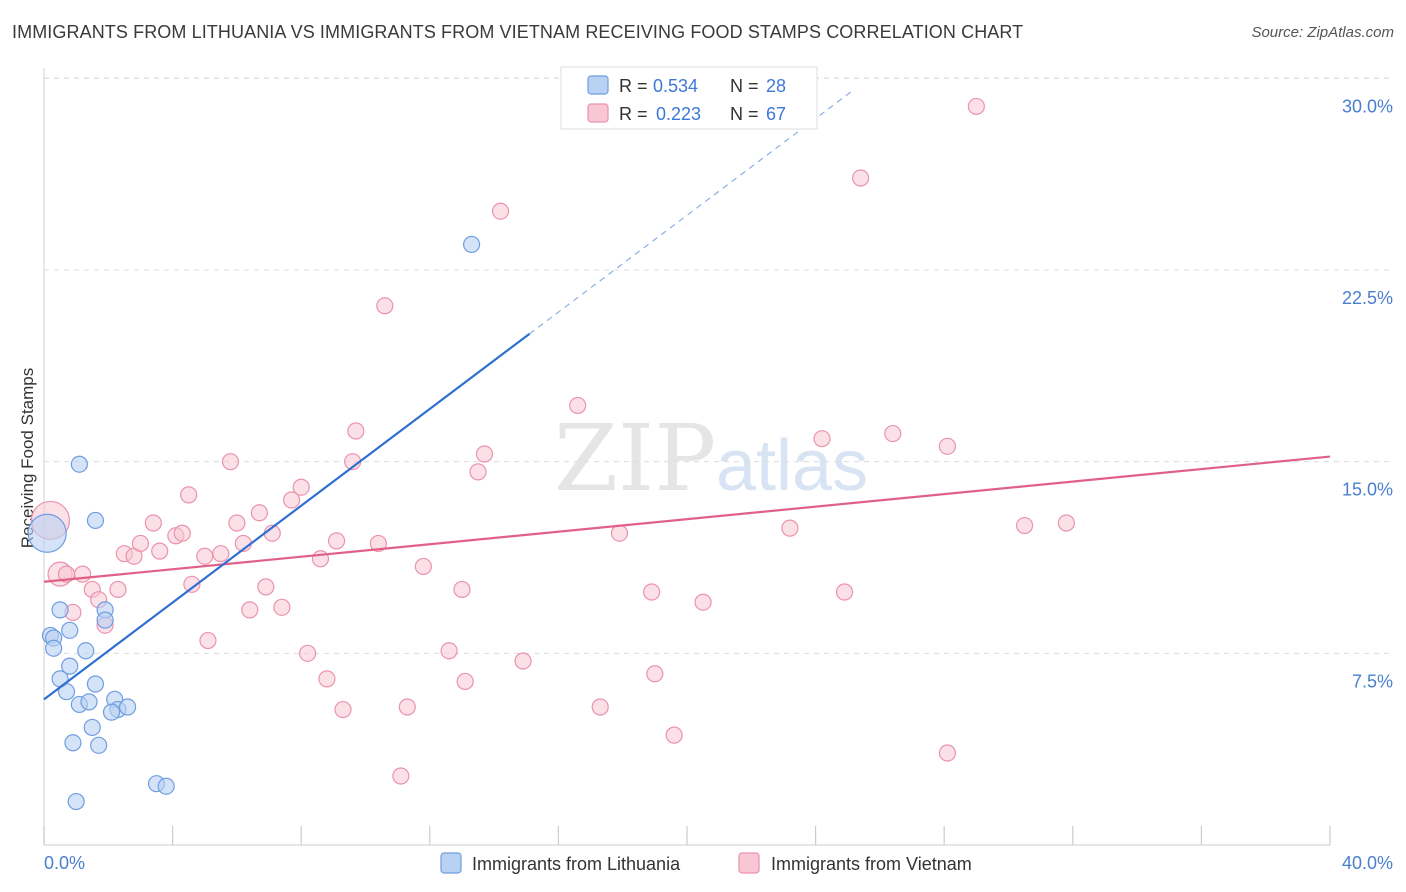 Image resolution: width=1406 pixels, height=892 pixels. Describe the element at coordinates (776, 114) in the screenshot. I see `legend-n-value-vietnam: 67` at that location.